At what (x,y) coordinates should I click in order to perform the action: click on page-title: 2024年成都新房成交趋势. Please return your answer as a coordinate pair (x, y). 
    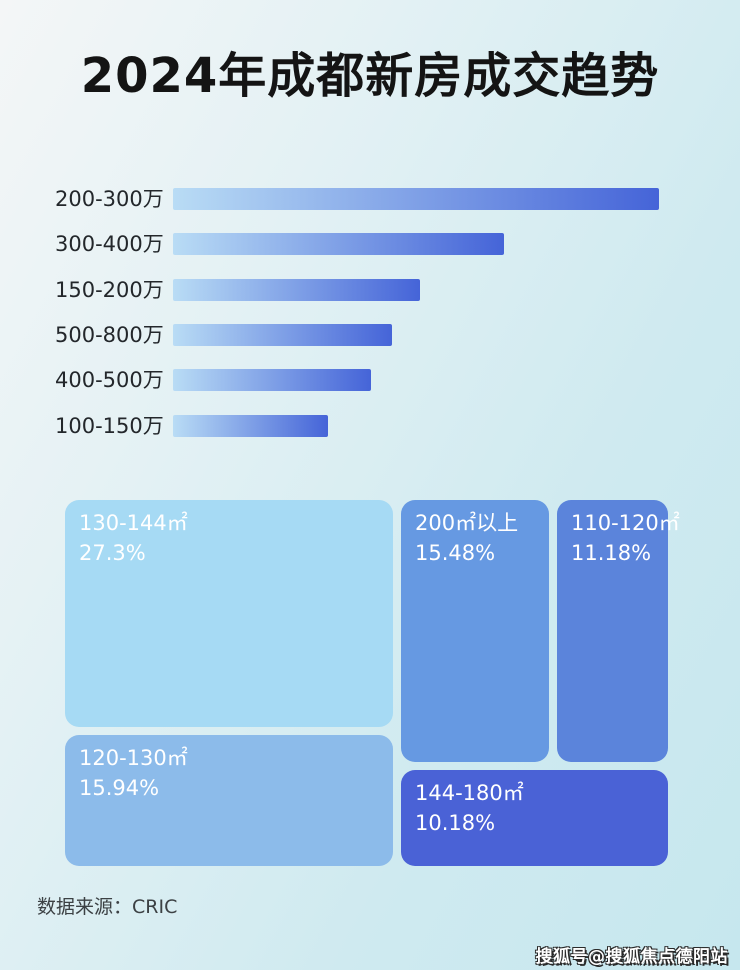
    Looking at the image, I should click on (370, 76).